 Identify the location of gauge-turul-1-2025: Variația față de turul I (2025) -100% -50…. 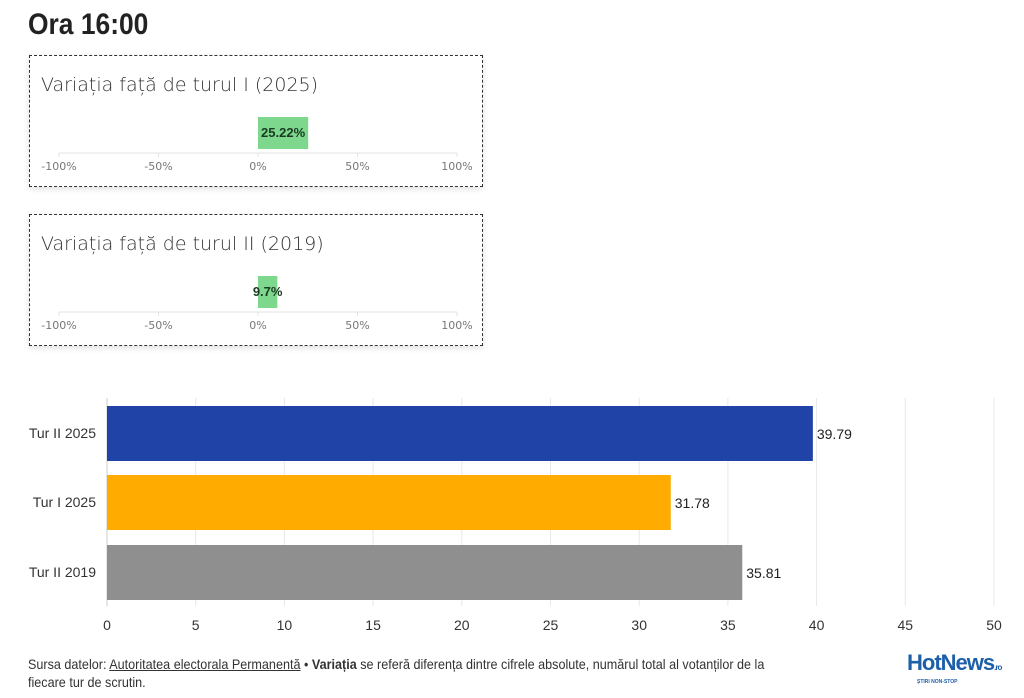
(256, 121).